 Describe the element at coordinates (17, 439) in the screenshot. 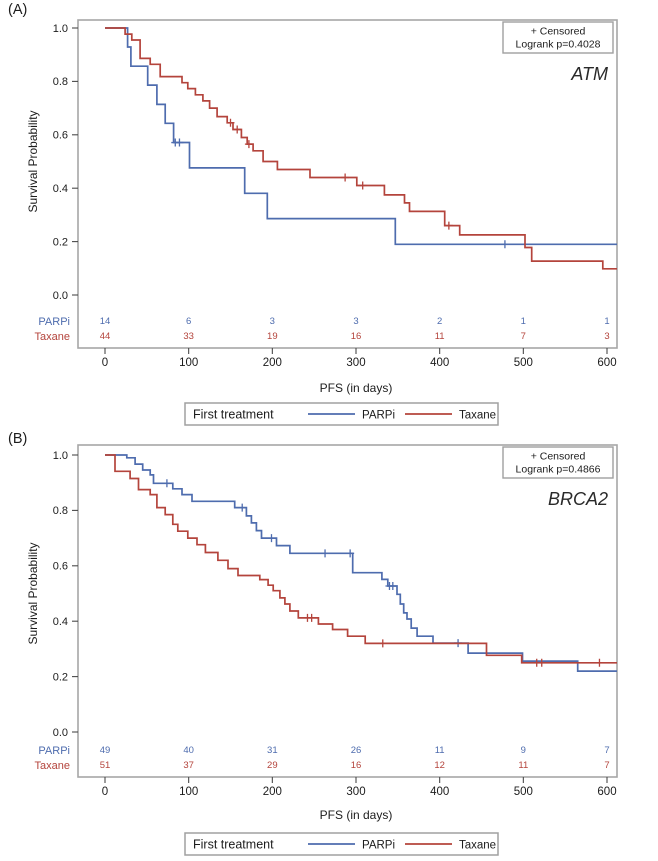

I see `panel-label: (B)` at that location.